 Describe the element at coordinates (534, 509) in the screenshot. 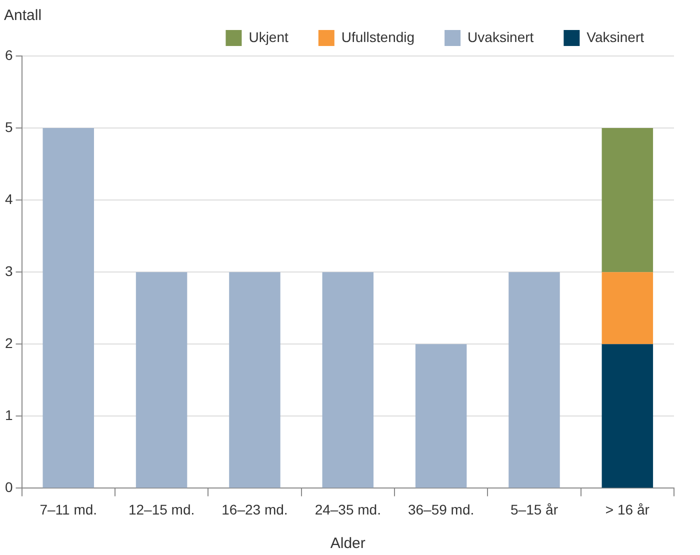

I see `x-tick-label: 5–15 år` at that location.